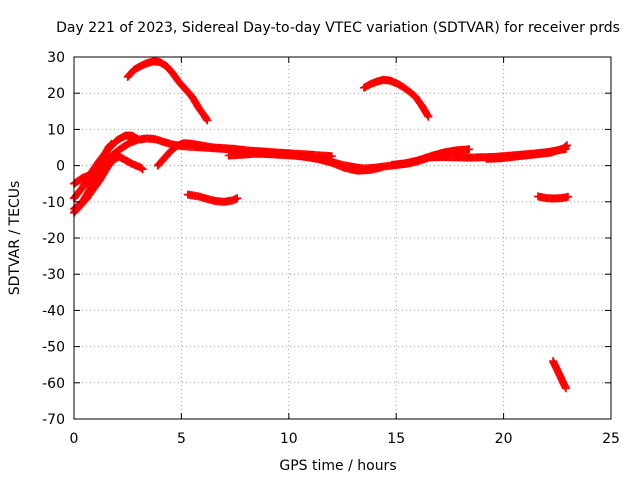  What do you see at coordinates (337, 466) in the screenshot?
I see `x-axis-label: GPS time / hours` at bounding box center [337, 466].